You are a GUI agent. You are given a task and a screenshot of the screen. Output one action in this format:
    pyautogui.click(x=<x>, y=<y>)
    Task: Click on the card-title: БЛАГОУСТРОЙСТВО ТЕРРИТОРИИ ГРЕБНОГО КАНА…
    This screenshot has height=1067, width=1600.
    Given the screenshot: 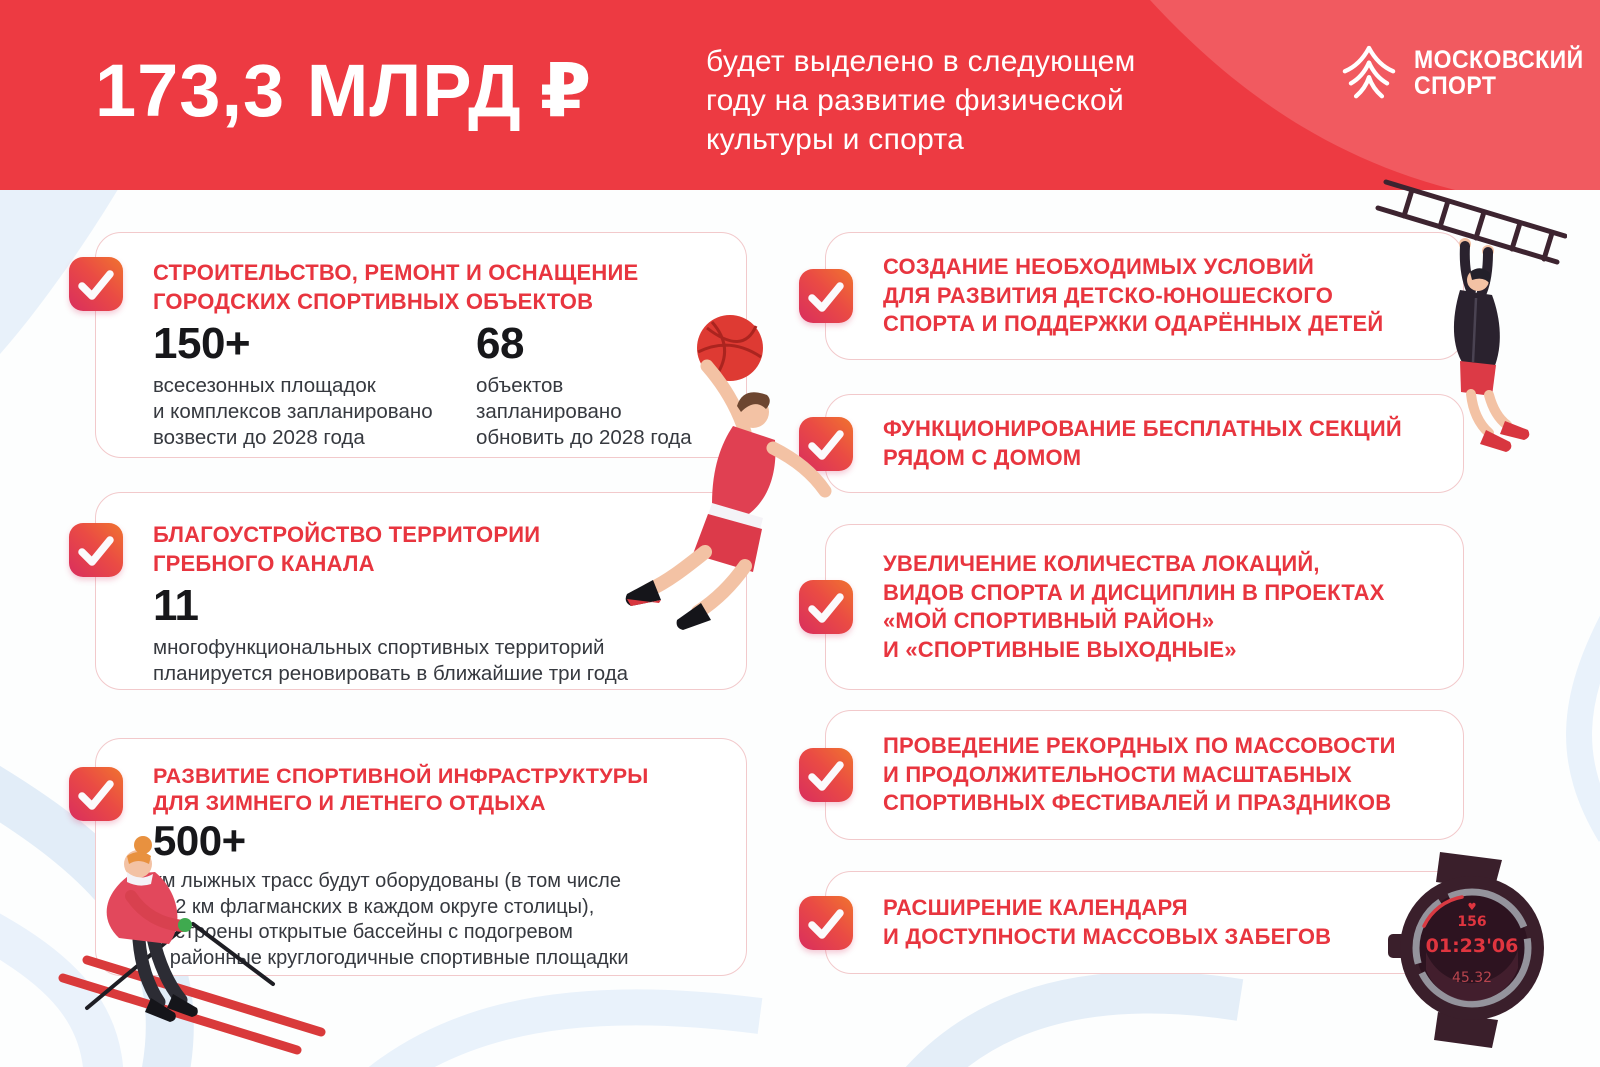 What is the action you would take?
    pyautogui.click(x=347, y=549)
    